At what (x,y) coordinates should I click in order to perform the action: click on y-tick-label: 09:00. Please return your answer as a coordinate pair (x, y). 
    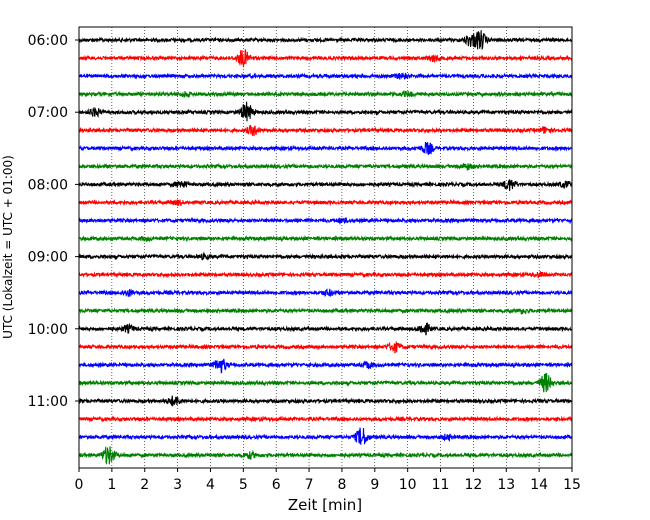
    Looking at the image, I should click on (48, 258).